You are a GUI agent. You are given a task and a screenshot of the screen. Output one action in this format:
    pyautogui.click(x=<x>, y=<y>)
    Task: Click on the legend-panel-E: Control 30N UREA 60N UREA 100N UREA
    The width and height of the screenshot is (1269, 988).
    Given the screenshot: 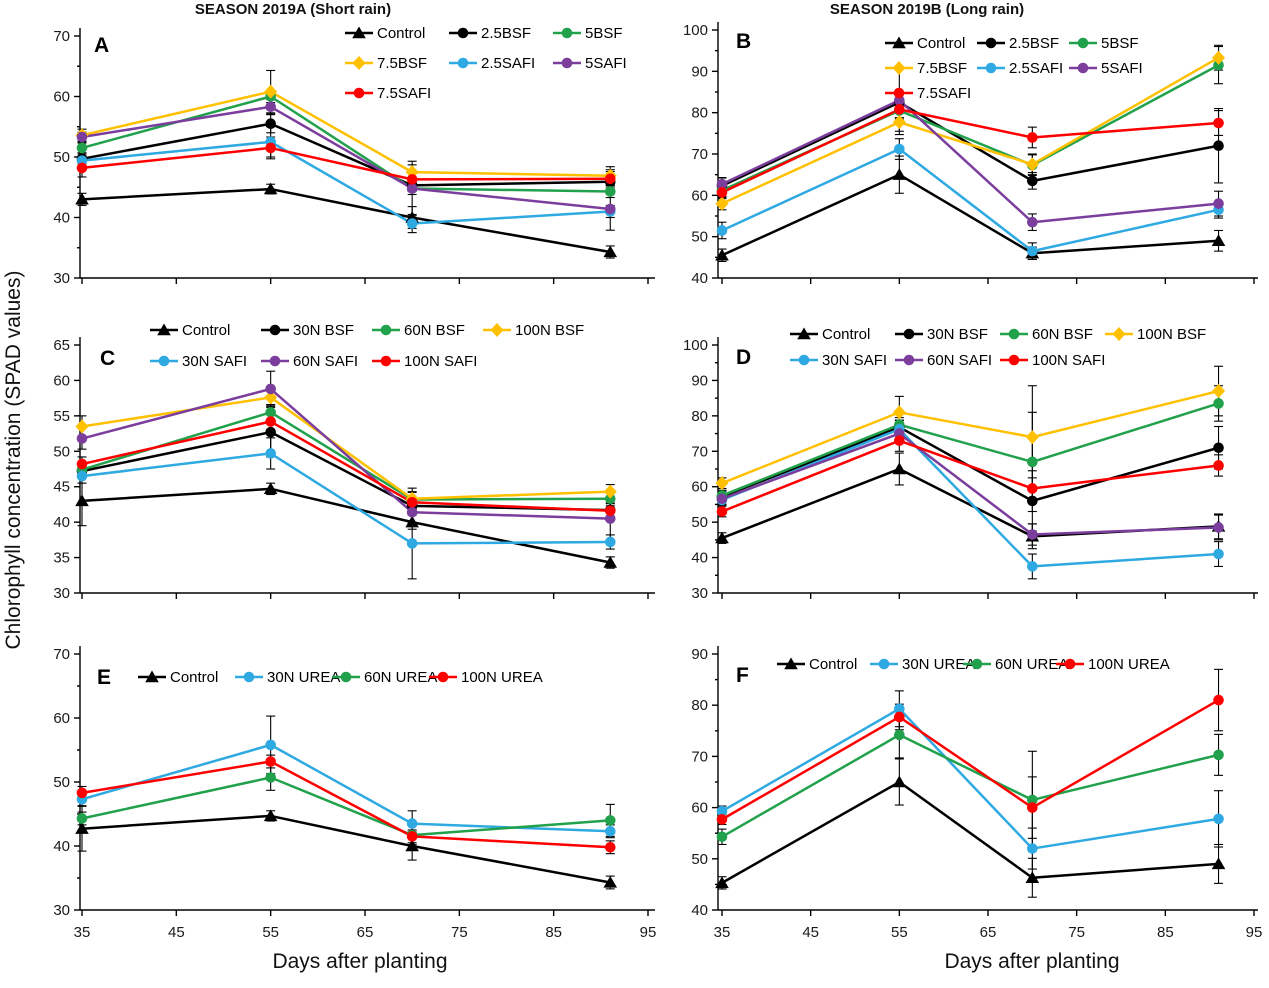 What is the action you would take?
    pyautogui.click(x=340, y=677)
    